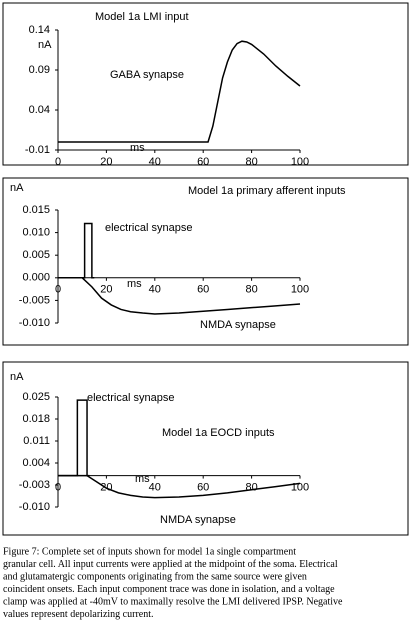  What do you see at coordinates (36, 255) in the screenshot?
I see `y-tick-label: 0.005` at bounding box center [36, 255].